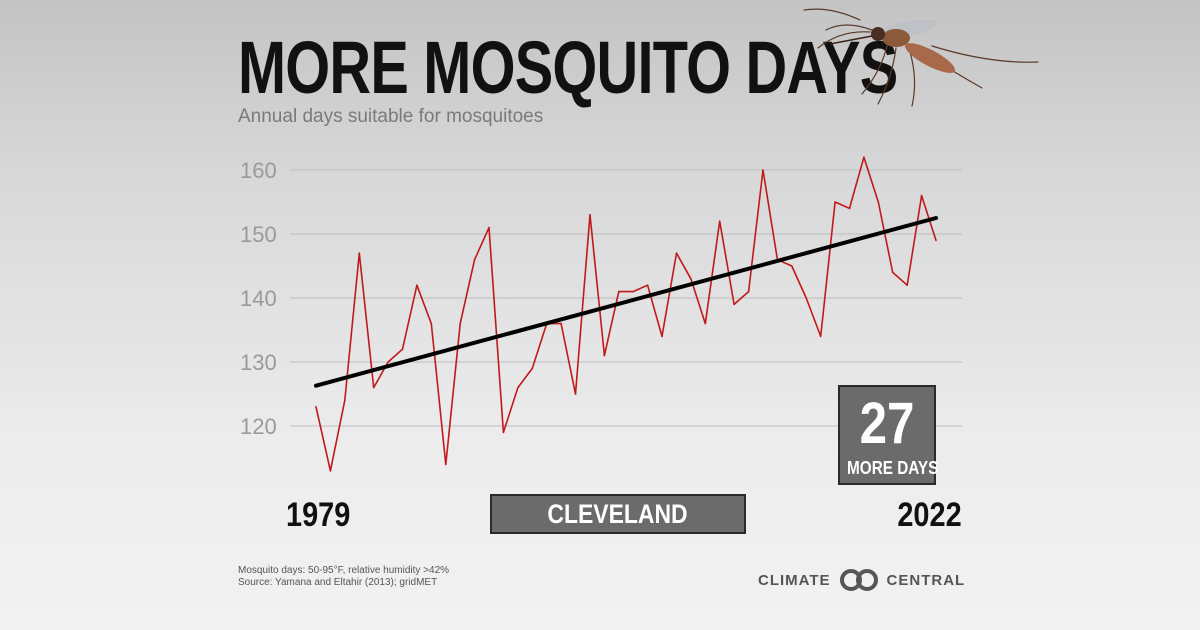 This screenshot has width=1200, height=630. Describe the element at coordinates (647, 285) in the screenshot. I see `data-point-2002` at that location.